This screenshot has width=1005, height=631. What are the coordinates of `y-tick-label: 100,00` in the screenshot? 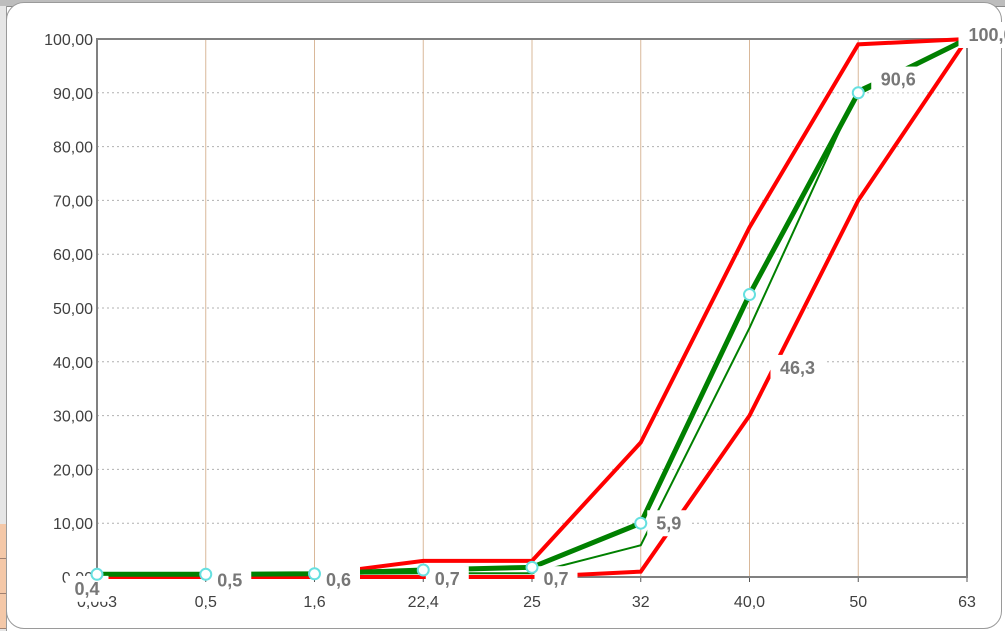 It's located at (68, 40).